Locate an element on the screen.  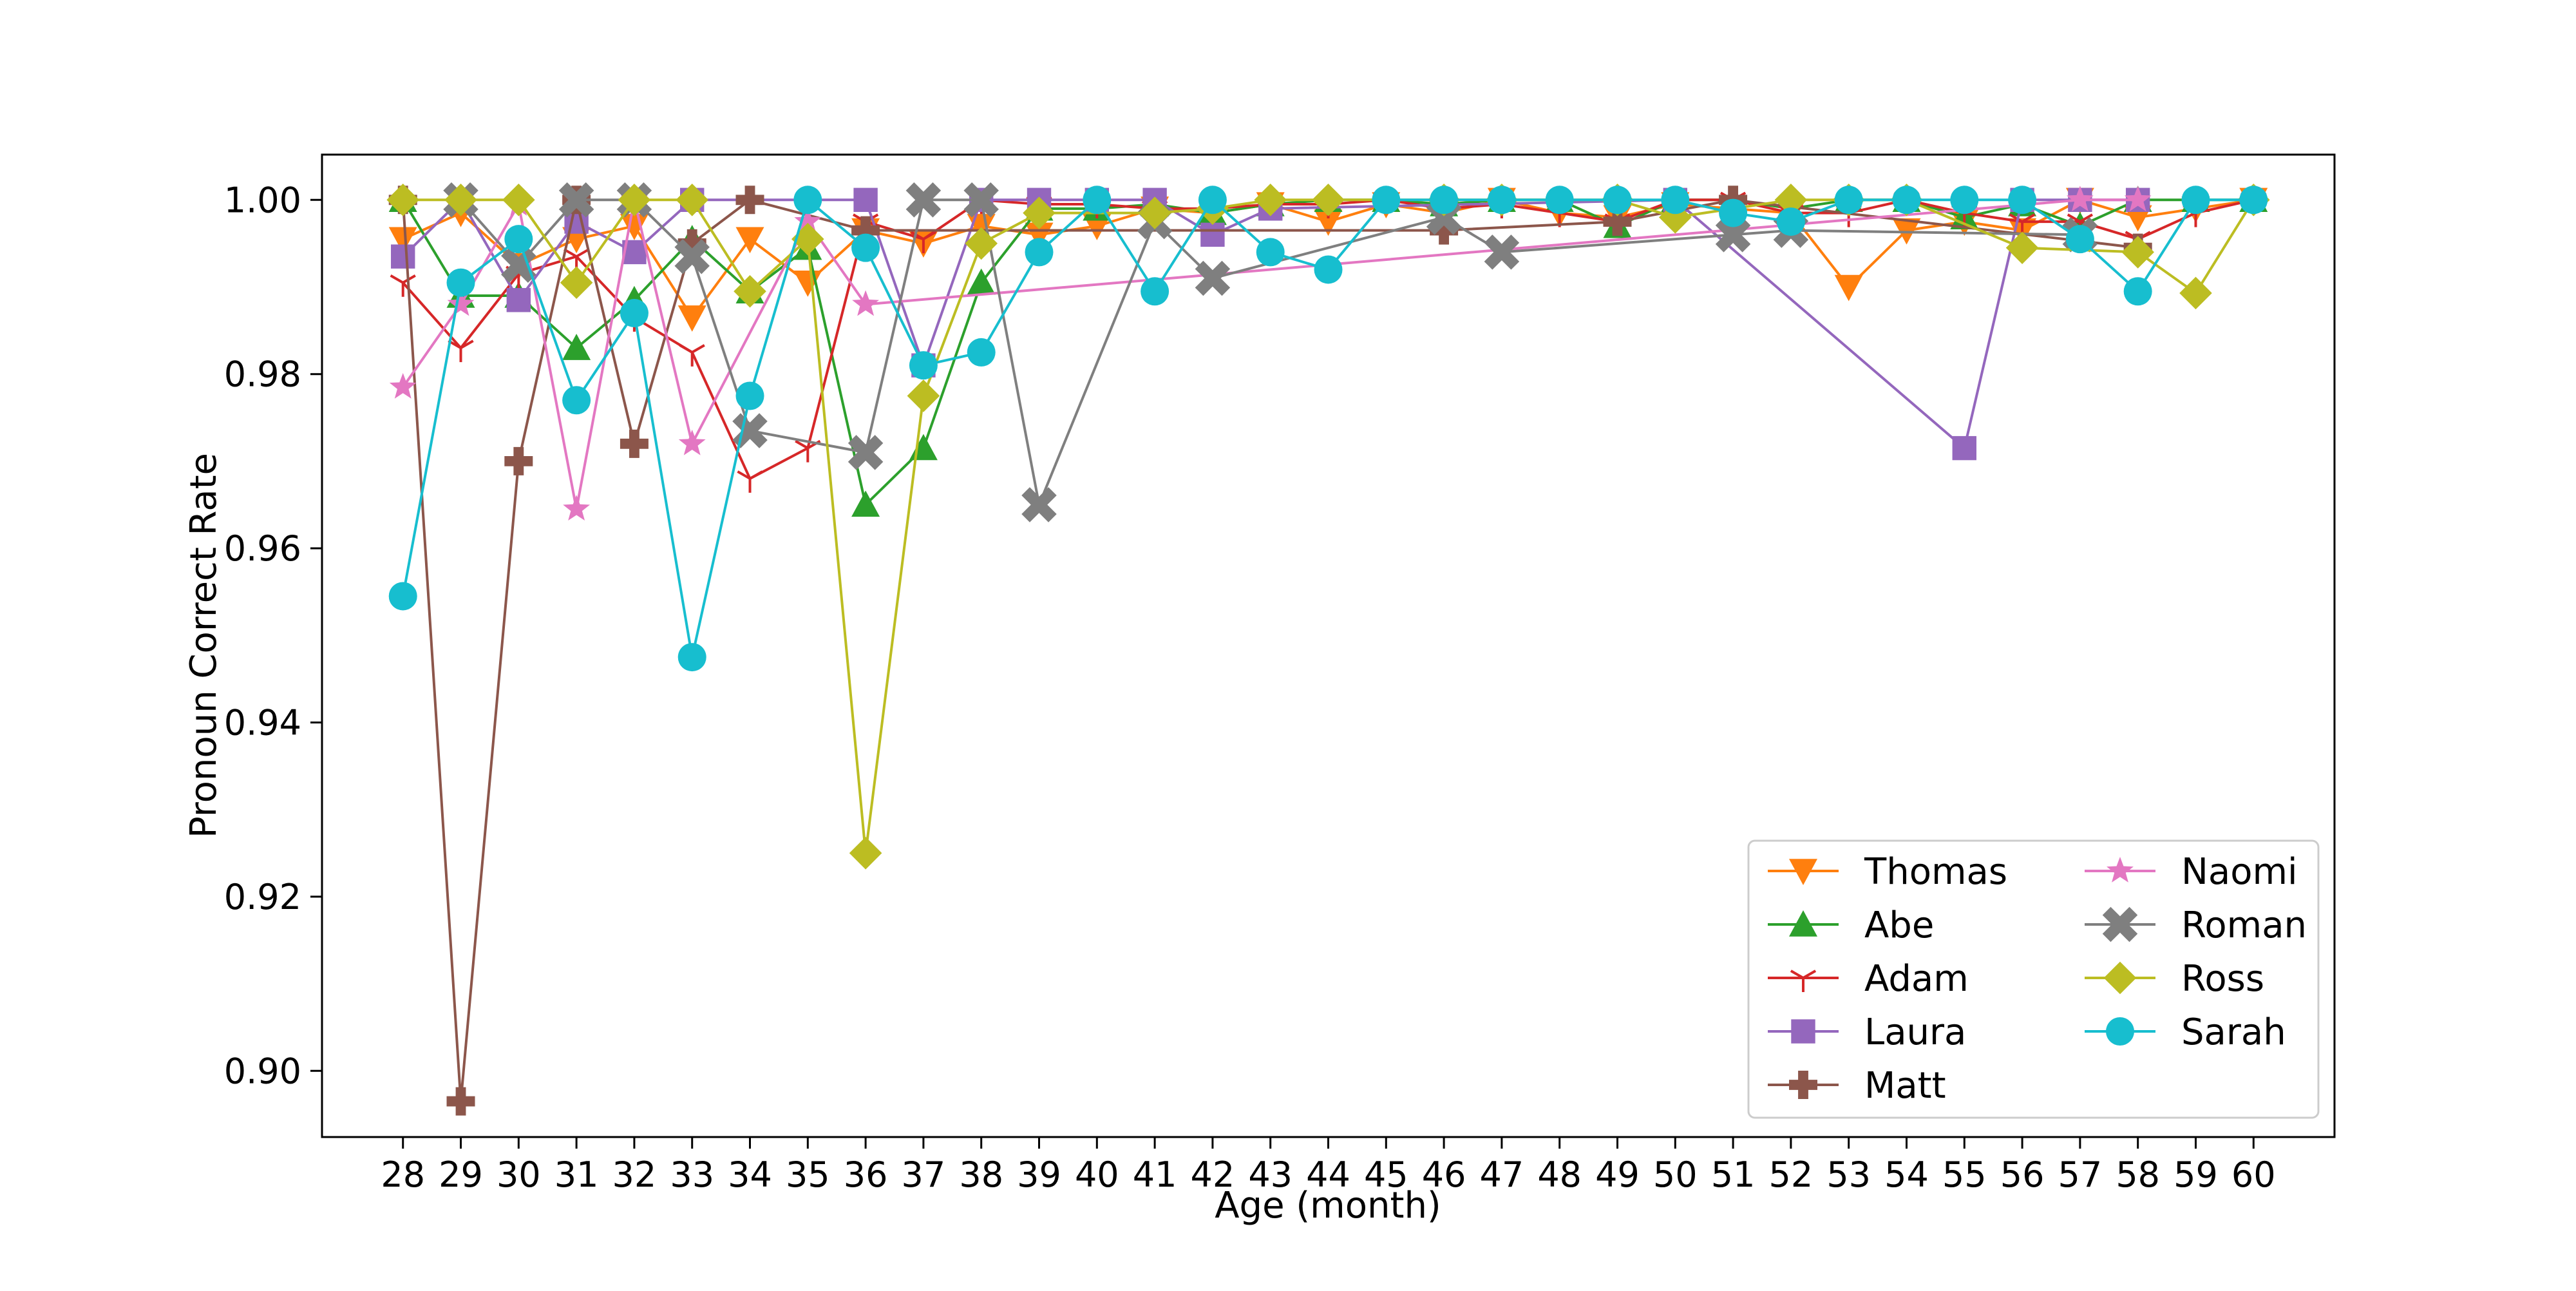
legend-item-thomas: Thomas is located at coordinates (1888, 872).